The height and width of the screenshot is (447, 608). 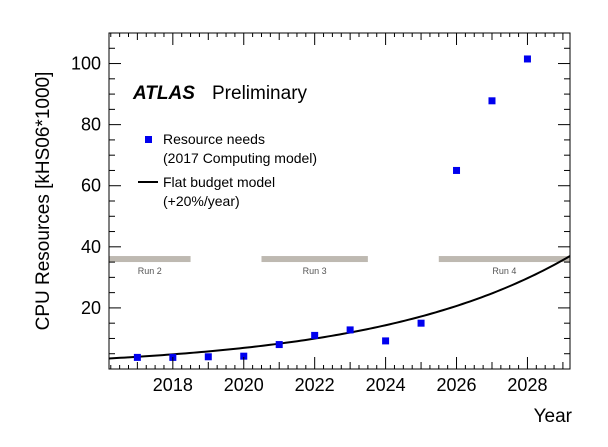 I want to click on run-bands: Run 2 Run 3 Run 4, so click(x=339, y=266).